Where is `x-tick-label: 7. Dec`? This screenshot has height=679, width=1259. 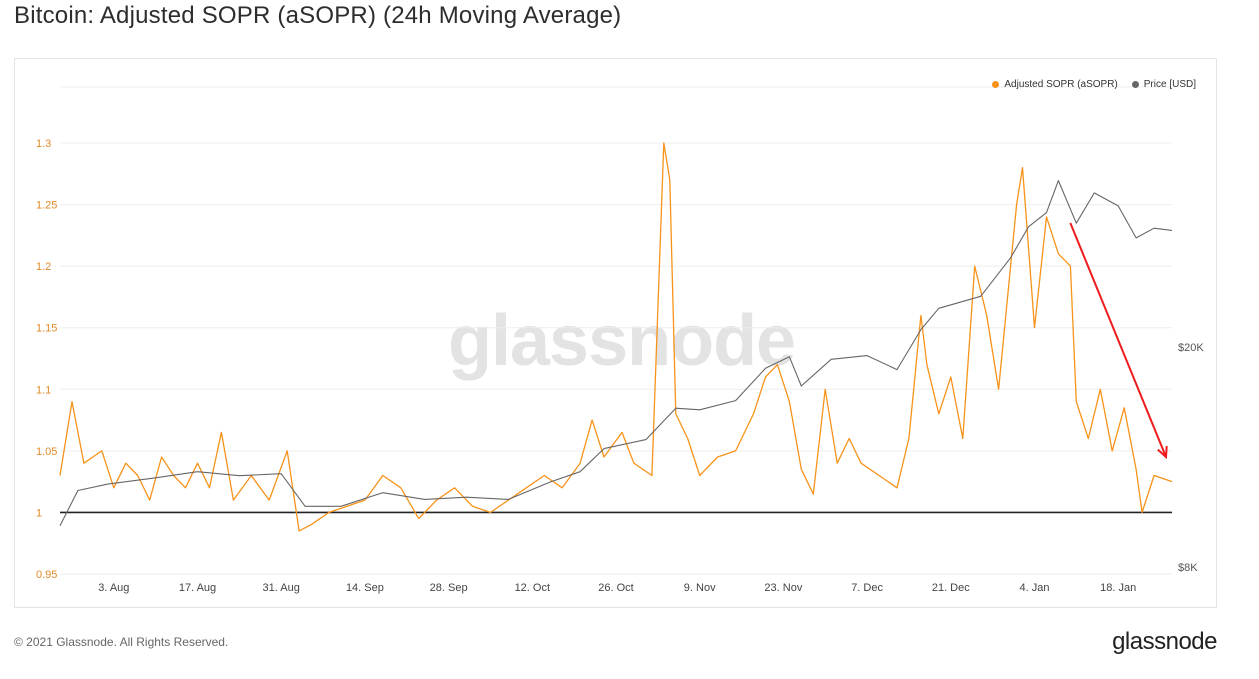
x-tick-label: 7. Dec is located at coordinates (867, 588).